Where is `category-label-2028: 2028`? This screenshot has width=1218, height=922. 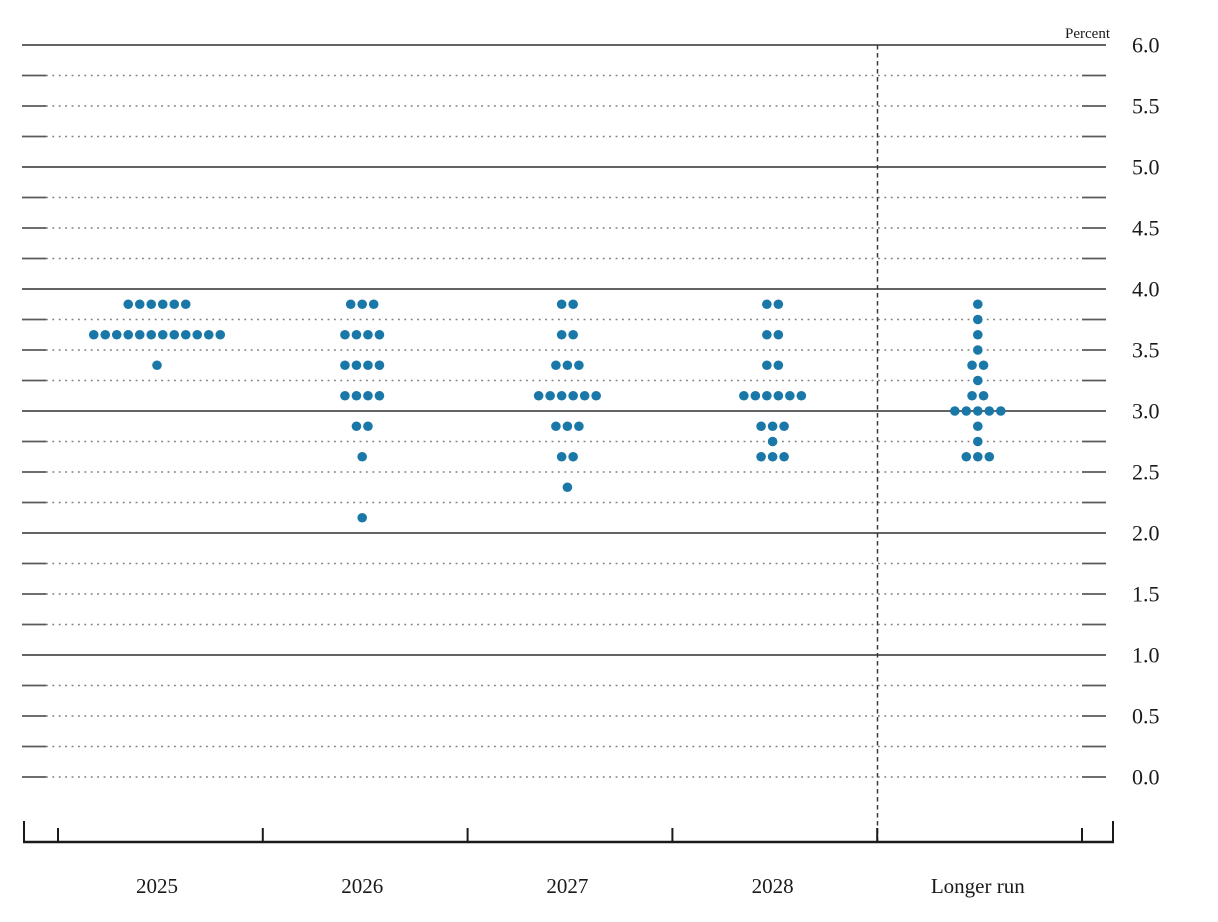 category-label-2028: 2028 is located at coordinates (773, 886).